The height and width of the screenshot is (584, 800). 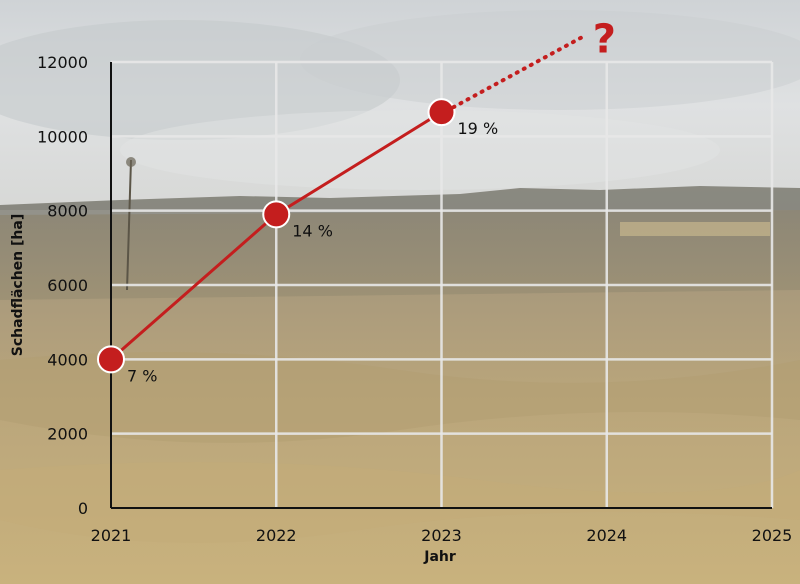 What do you see at coordinates (772, 535) in the screenshot?
I see `x-tick-label: 2025` at bounding box center [772, 535].